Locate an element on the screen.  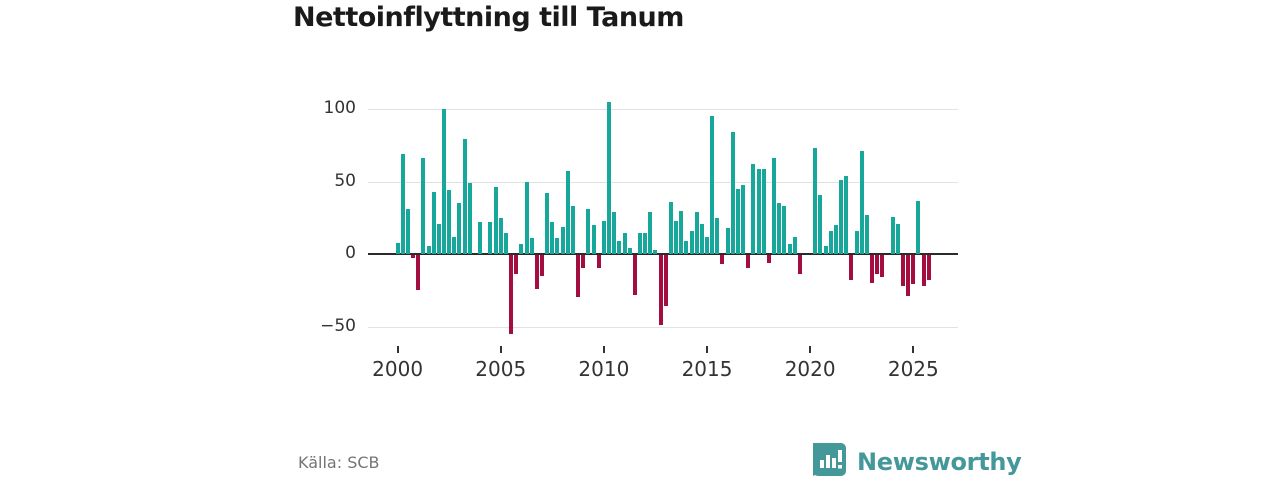
bar-2000-Q4 is located at coordinates (413, 257).